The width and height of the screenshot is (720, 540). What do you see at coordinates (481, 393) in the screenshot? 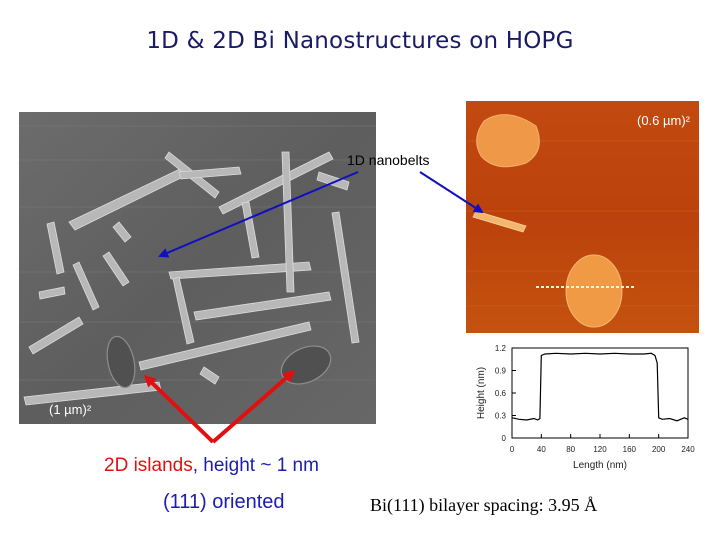
I see `y-axis-label: Height (nm)` at bounding box center [481, 393].